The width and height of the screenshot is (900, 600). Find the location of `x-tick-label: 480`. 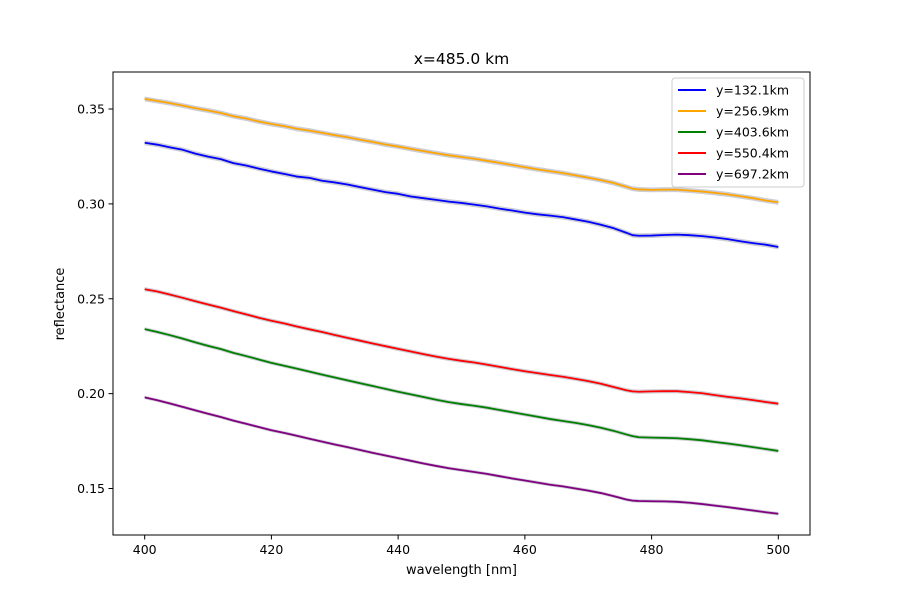

x-tick-label: 480 is located at coordinates (652, 549).